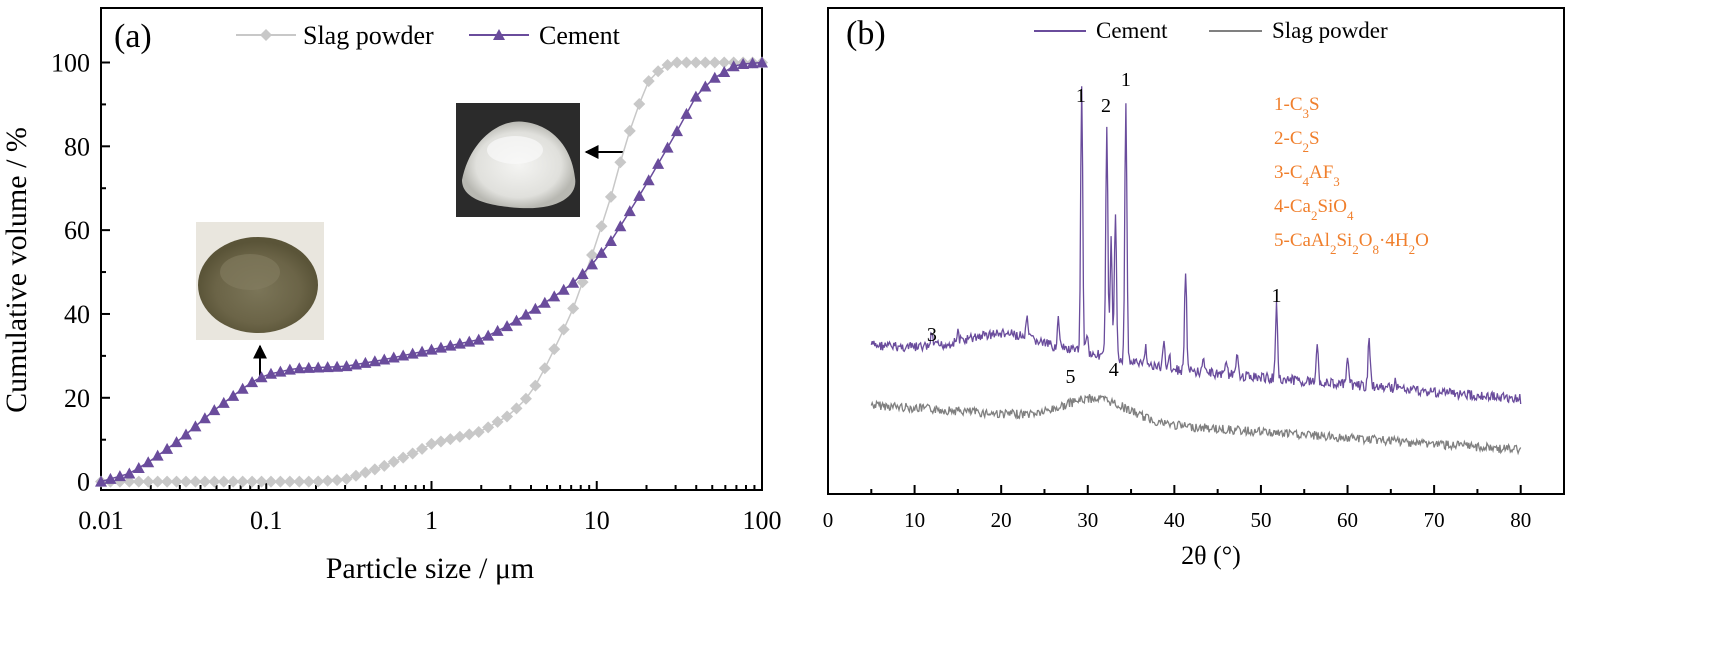 The width and height of the screenshot is (1722, 646). What do you see at coordinates (133, 36) in the screenshot?
I see `panel-a-label: (a)` at bounding box center [133, 36].